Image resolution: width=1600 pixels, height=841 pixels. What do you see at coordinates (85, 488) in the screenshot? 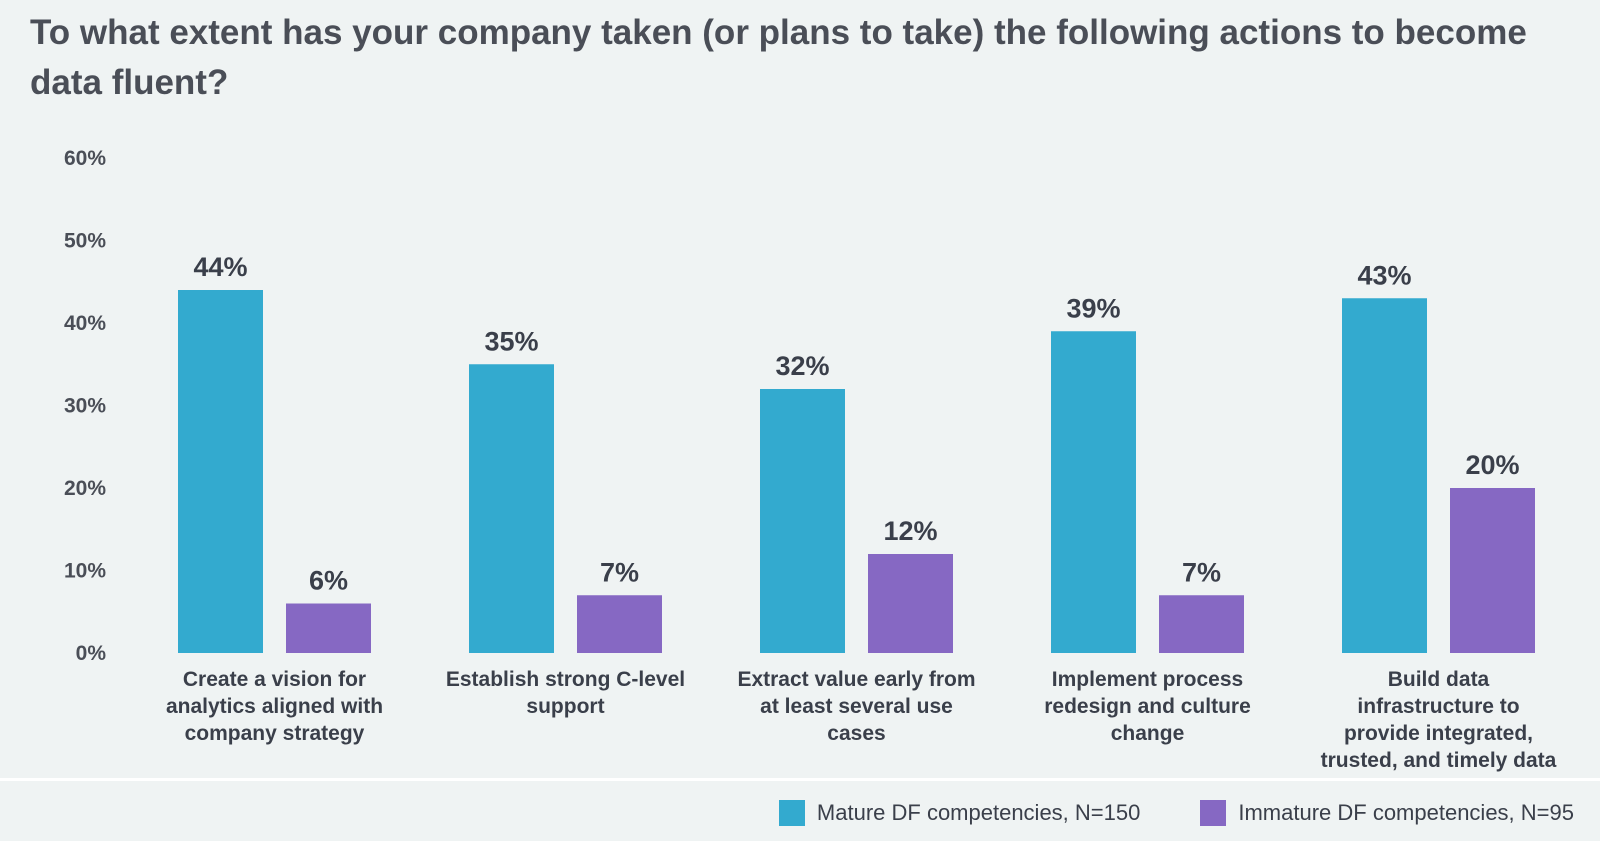
I see `y-tick-label: 20%` at bounding box center [85, 488].